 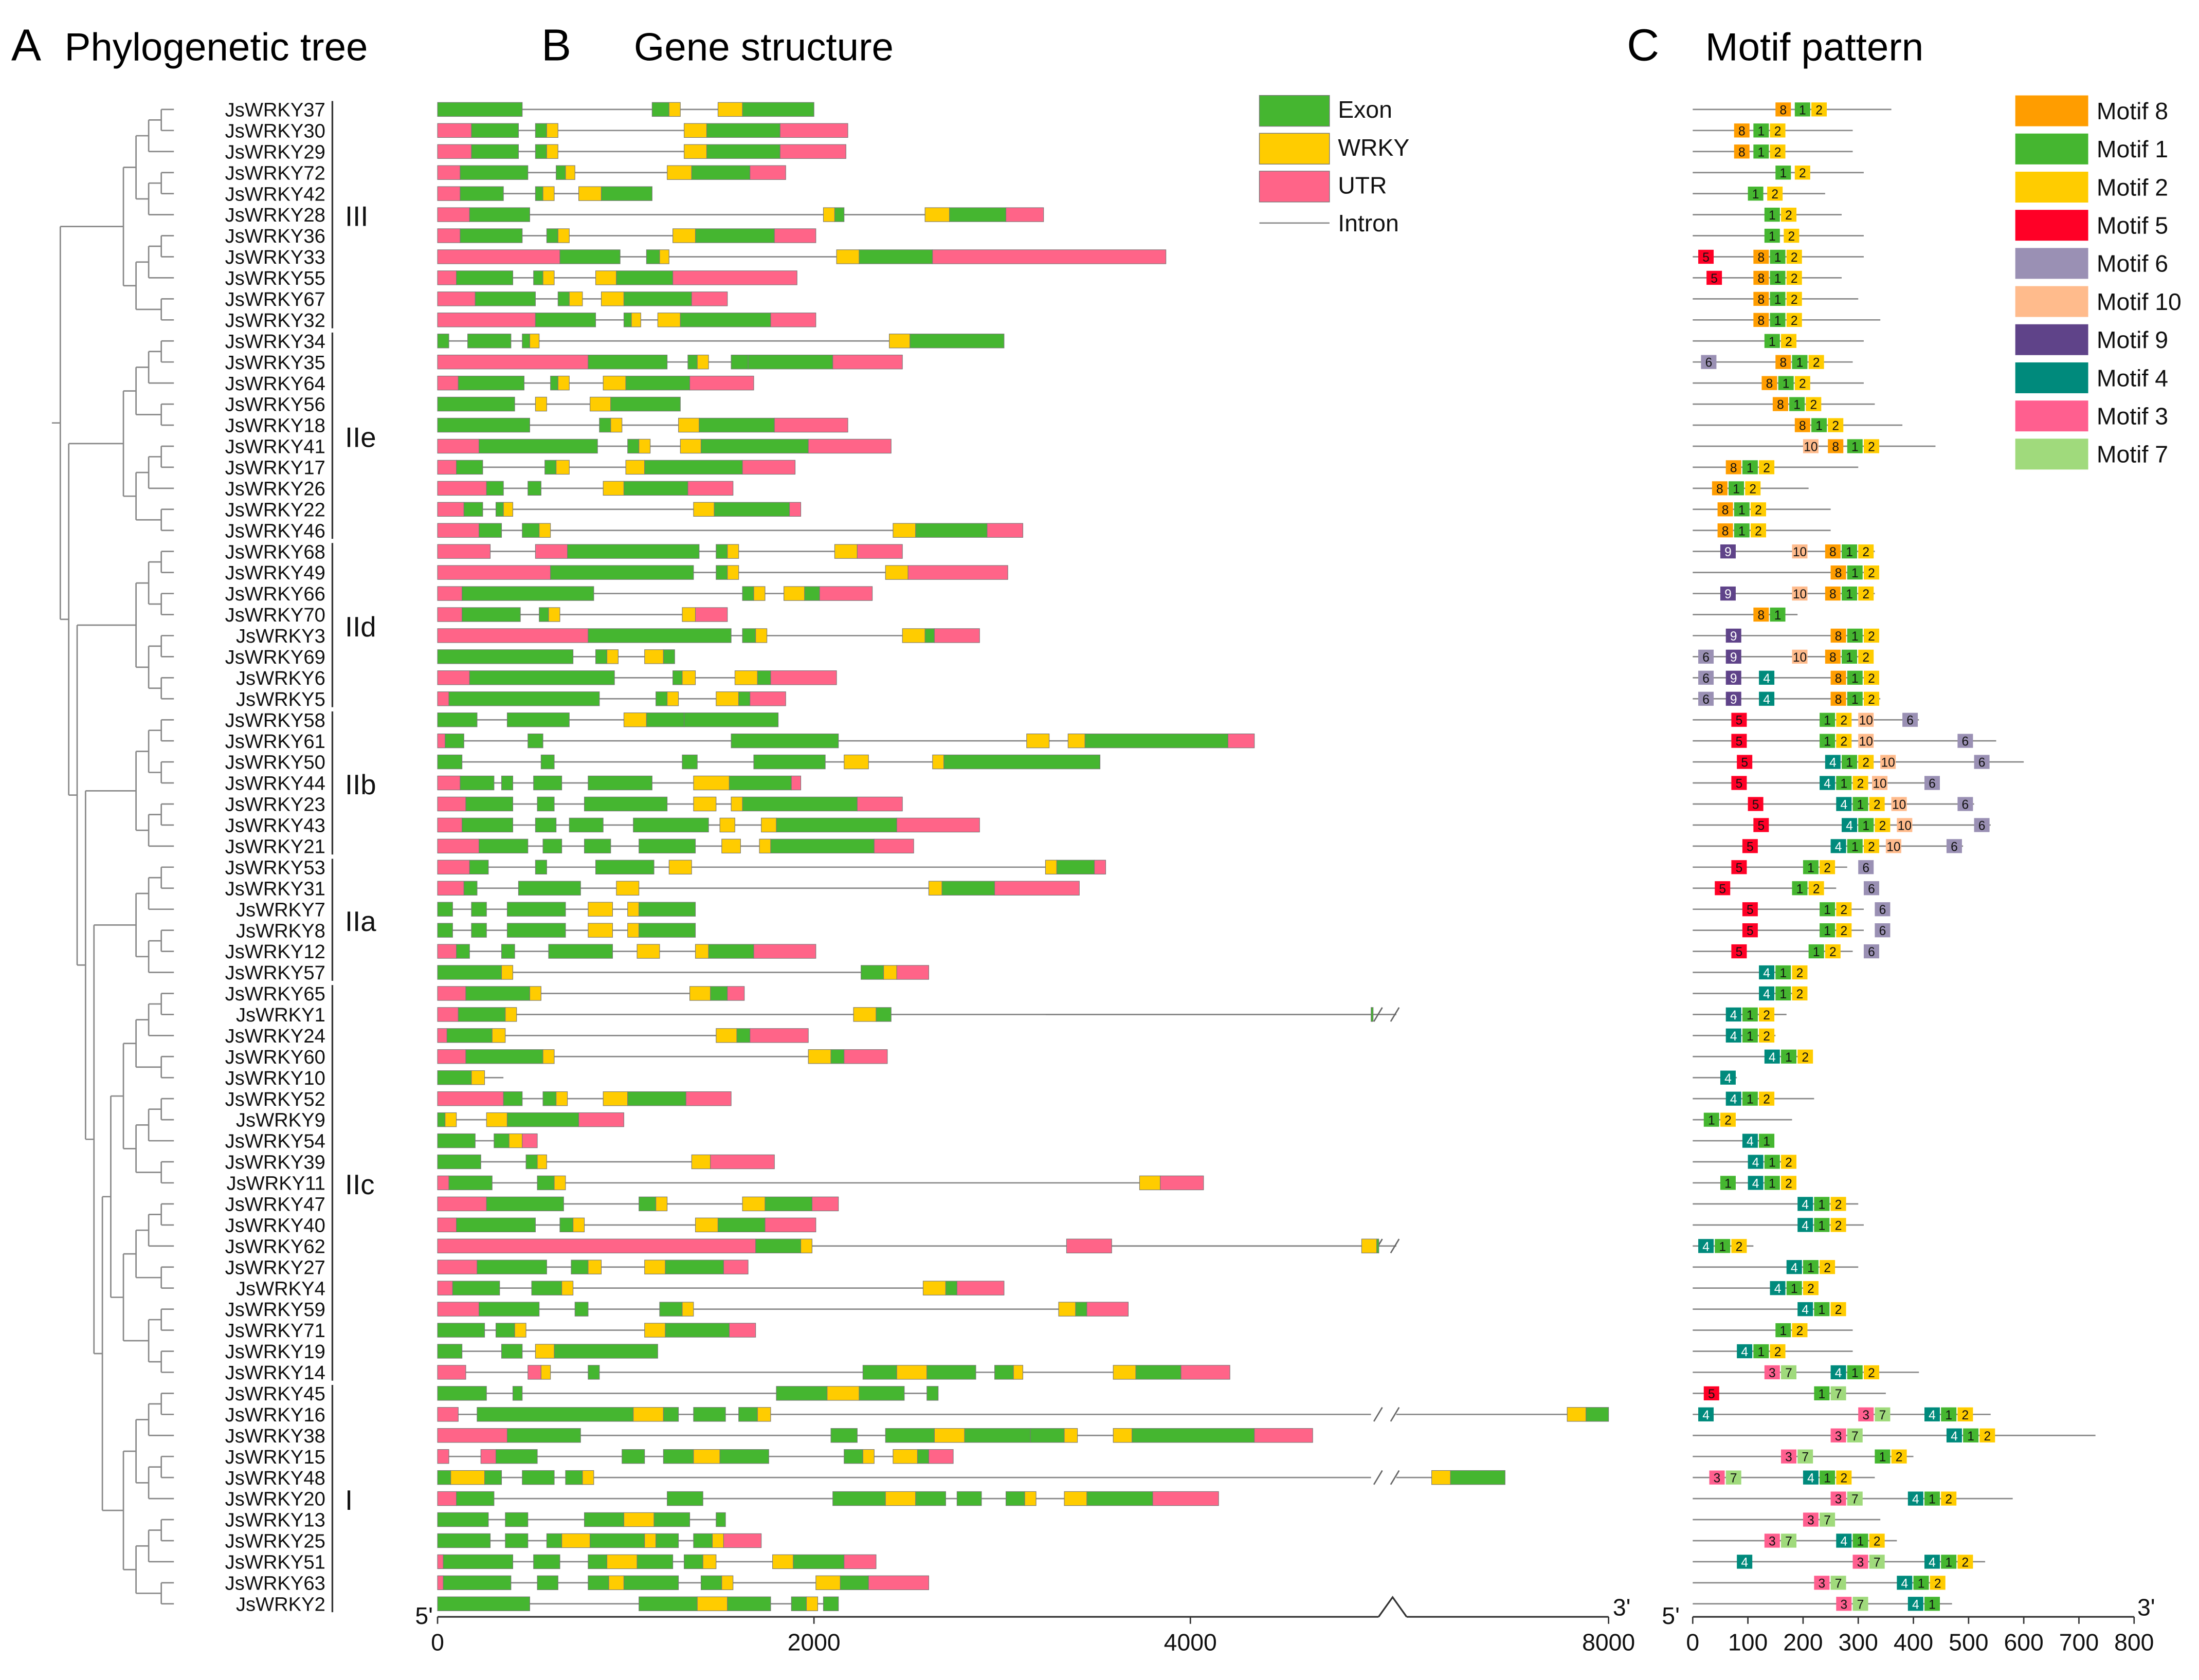 What do you see at coordinates (1739, 868) in the screenshot?
I see `motif-5-label: 5` at bounding box center [1739, 868].